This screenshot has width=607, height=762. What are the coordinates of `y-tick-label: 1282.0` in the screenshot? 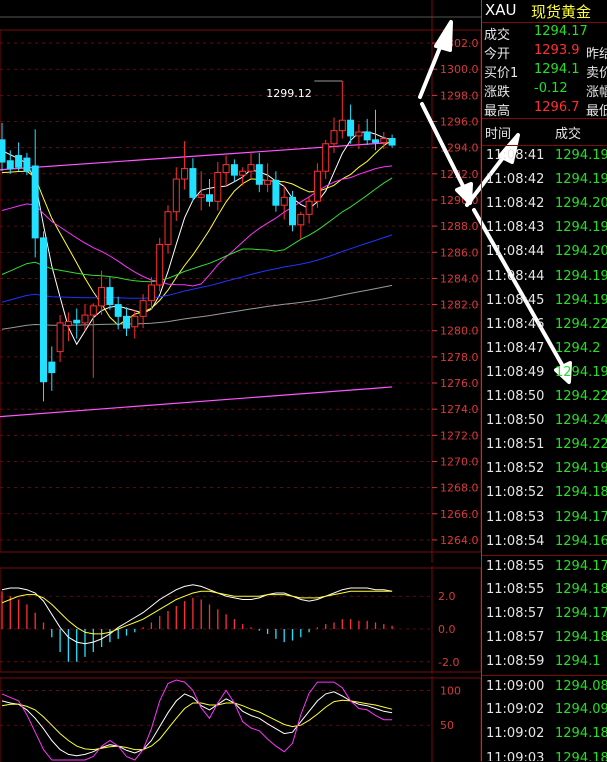 It's located at (459, 305).